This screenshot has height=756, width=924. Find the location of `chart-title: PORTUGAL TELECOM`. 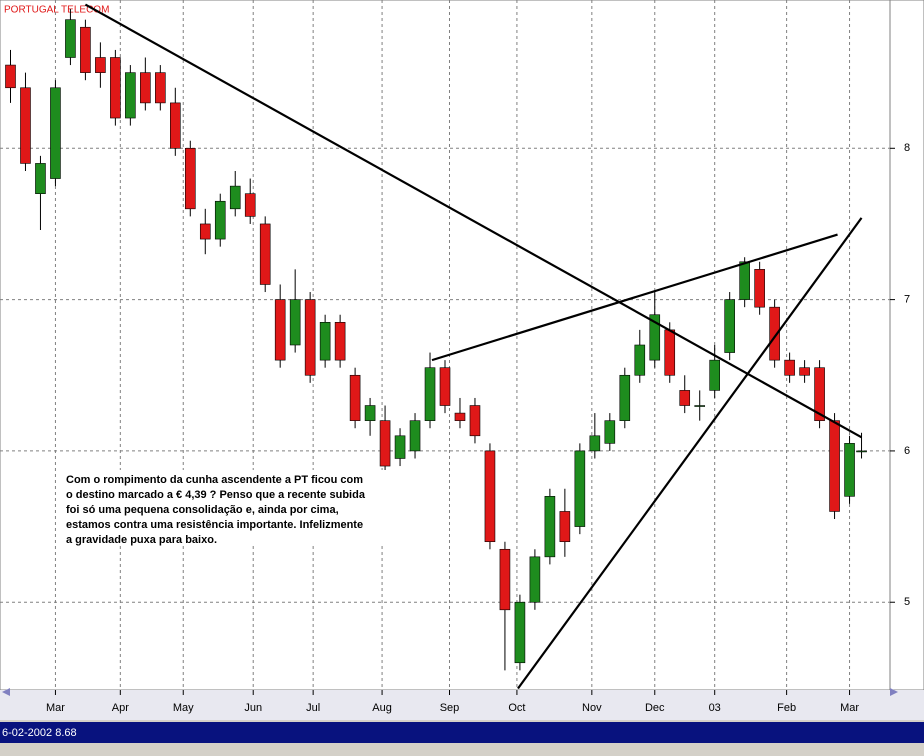

chart-title: PORTUGAL TELECOM is located at coordinates (56, 10).